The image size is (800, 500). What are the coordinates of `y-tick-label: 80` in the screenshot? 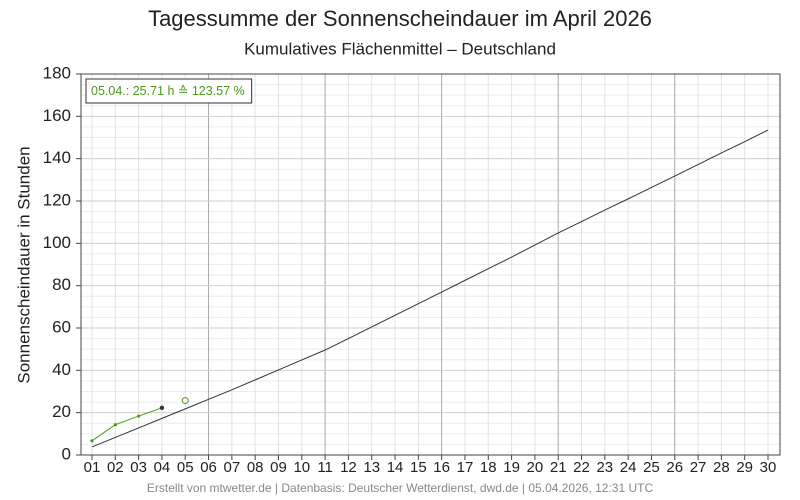 It's located at (61, 284).